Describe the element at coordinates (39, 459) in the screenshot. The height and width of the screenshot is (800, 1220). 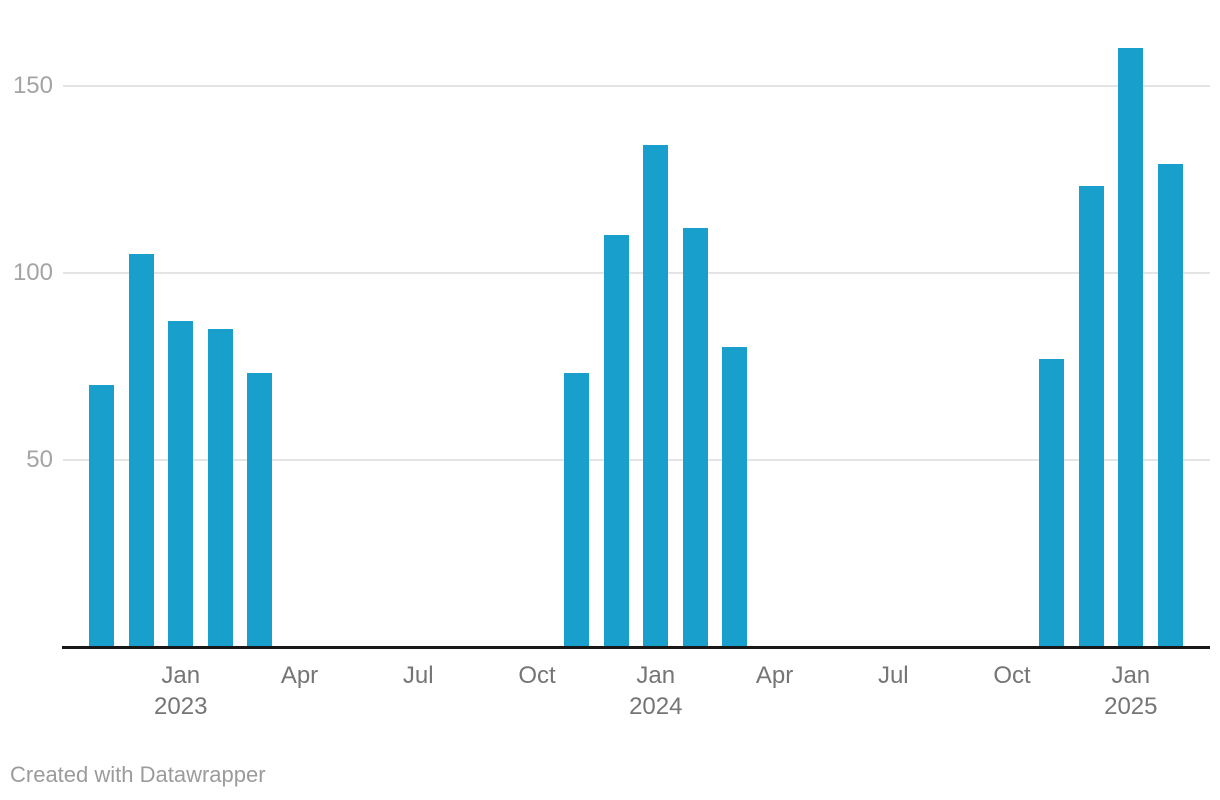
I see `y-tick-label: 50` at that location.